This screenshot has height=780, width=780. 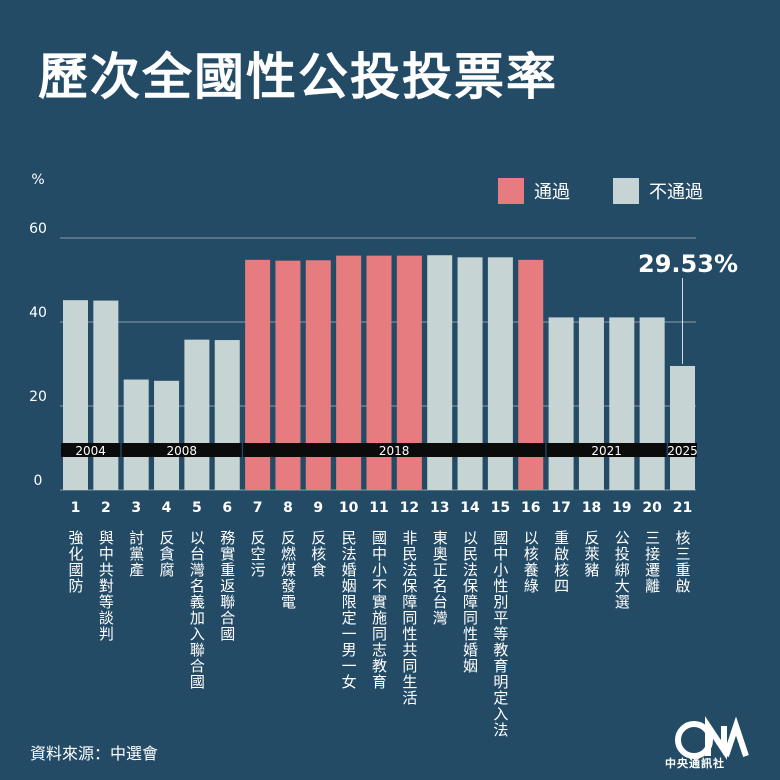 I want to click on year-band-label: 2018, so click(x=394, y=451).